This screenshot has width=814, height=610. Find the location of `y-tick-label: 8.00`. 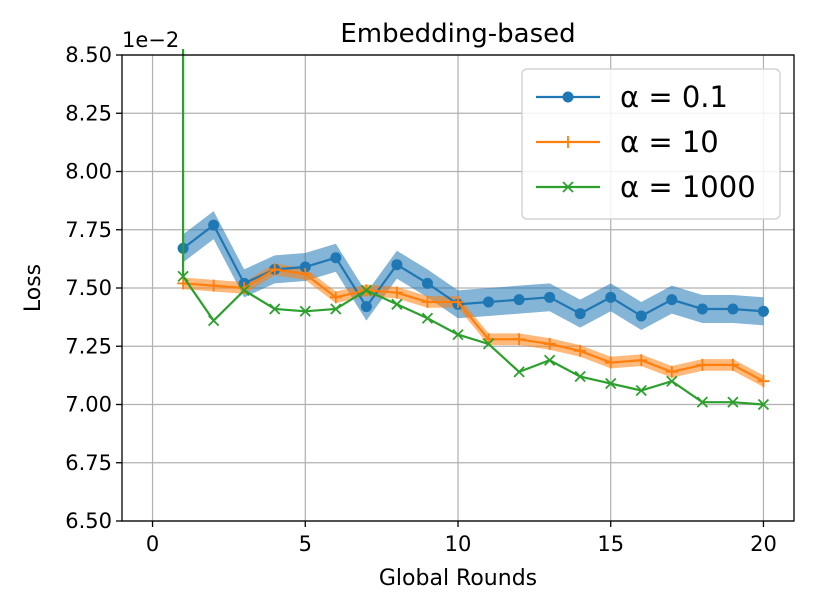

y-tick-label: 8.00 is located at coordinates (88, 172).